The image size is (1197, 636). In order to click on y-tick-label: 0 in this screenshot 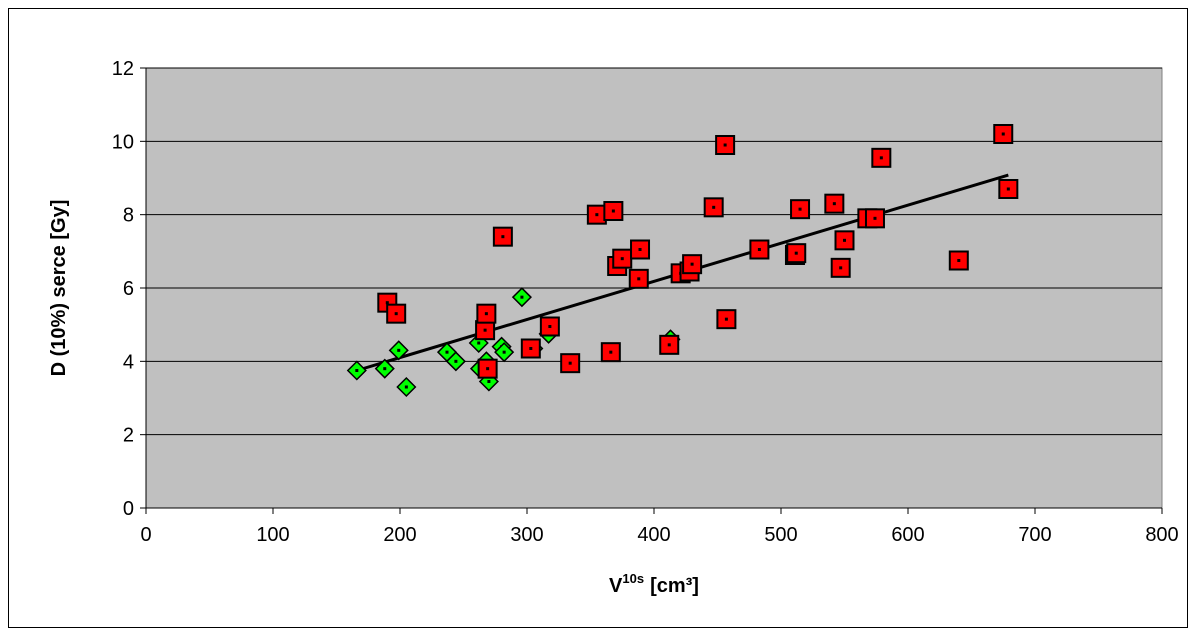, I will do `click(128, 509)`.